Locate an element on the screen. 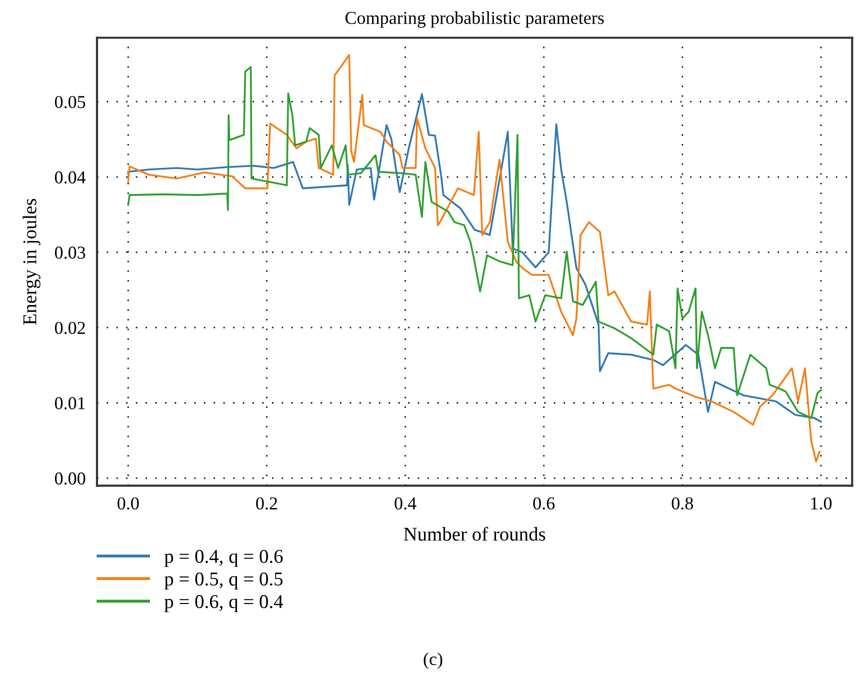  x-tick-label: 0.6 is located at coordinates (544, 503).